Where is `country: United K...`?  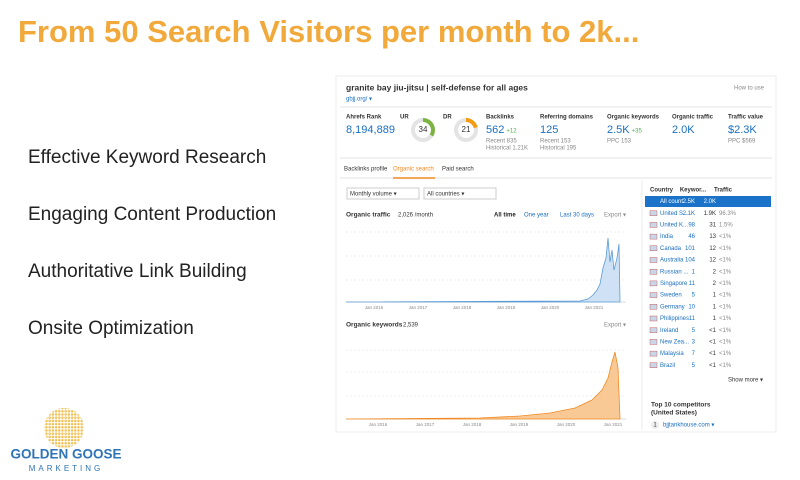 country: United K... is located at coordinates (674, 225).